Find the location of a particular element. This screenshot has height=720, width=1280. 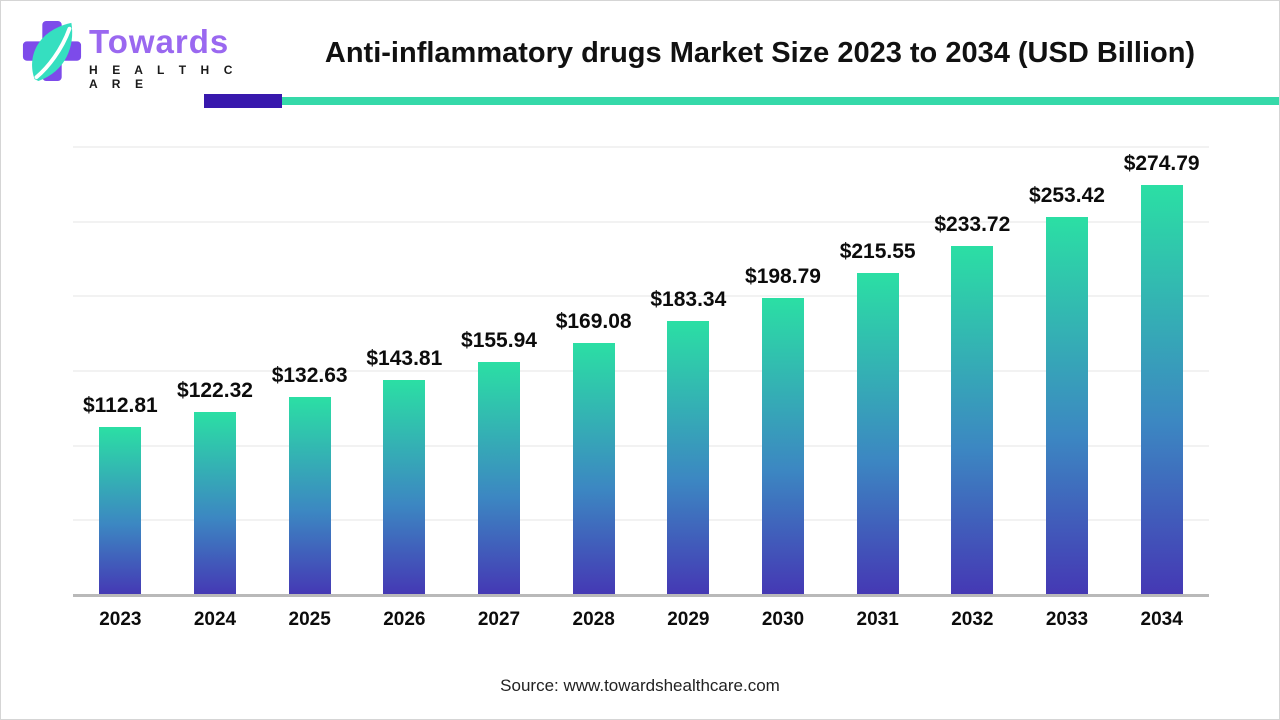

source-attribution: Source: www.towardshealthcare.com is located at coordinates (640, 685).